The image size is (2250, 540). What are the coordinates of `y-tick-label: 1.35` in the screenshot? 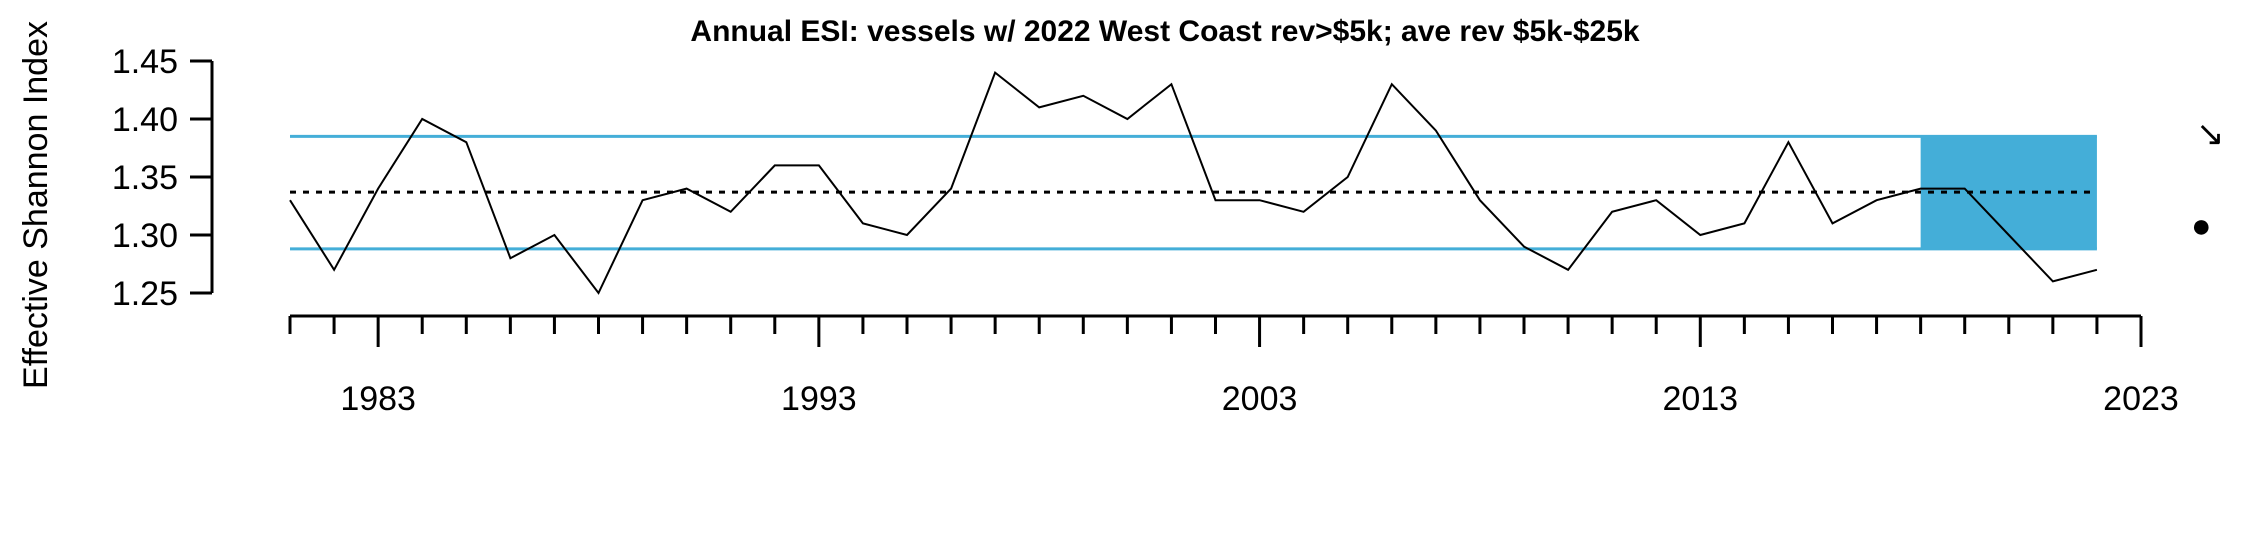 It's located at (145, 178).